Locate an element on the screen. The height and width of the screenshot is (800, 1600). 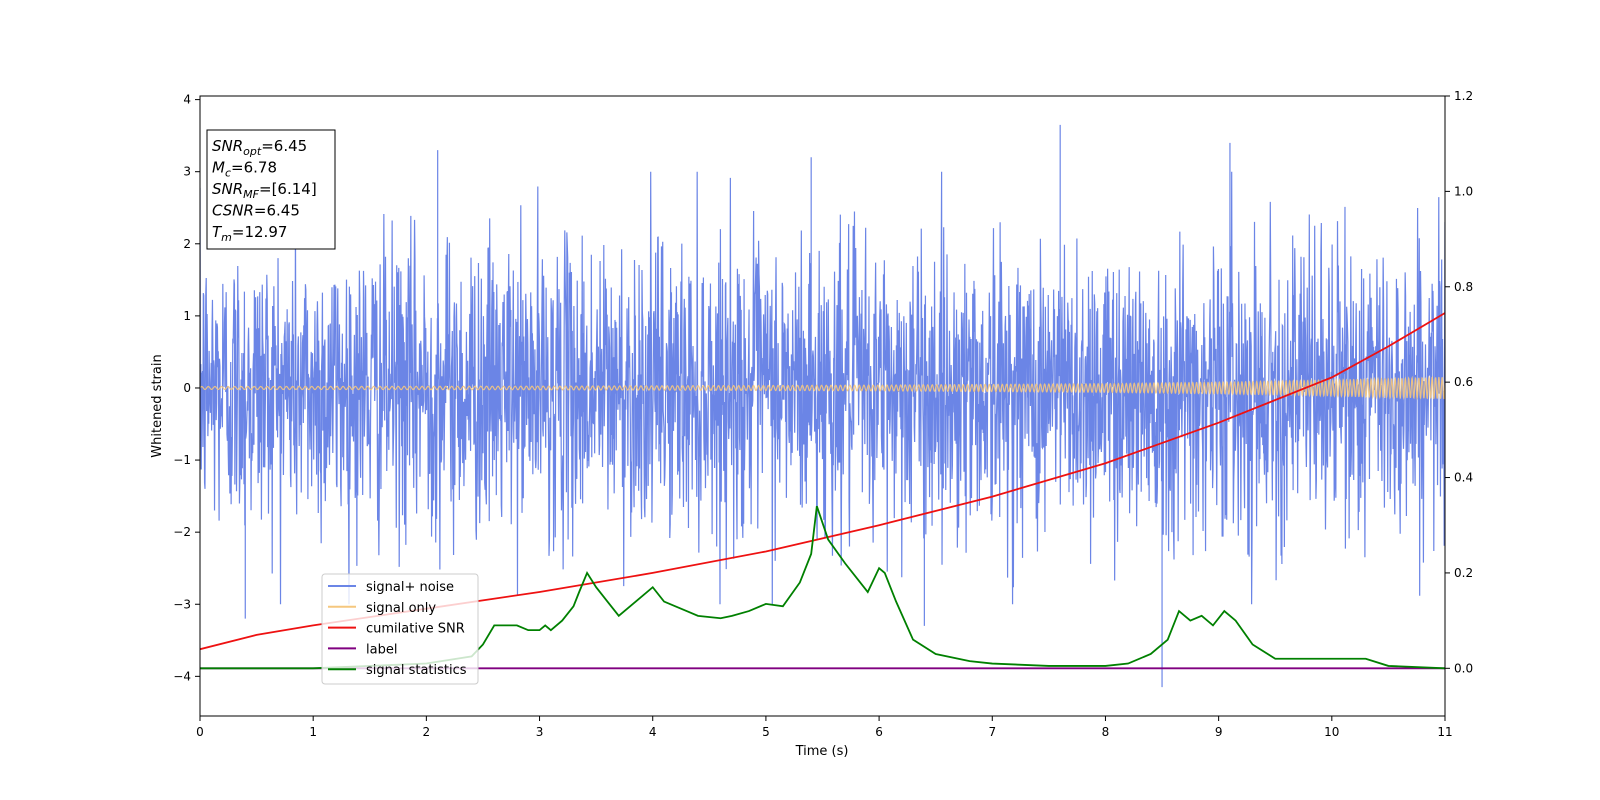
legend-frame is located at coordinates (400, 629).